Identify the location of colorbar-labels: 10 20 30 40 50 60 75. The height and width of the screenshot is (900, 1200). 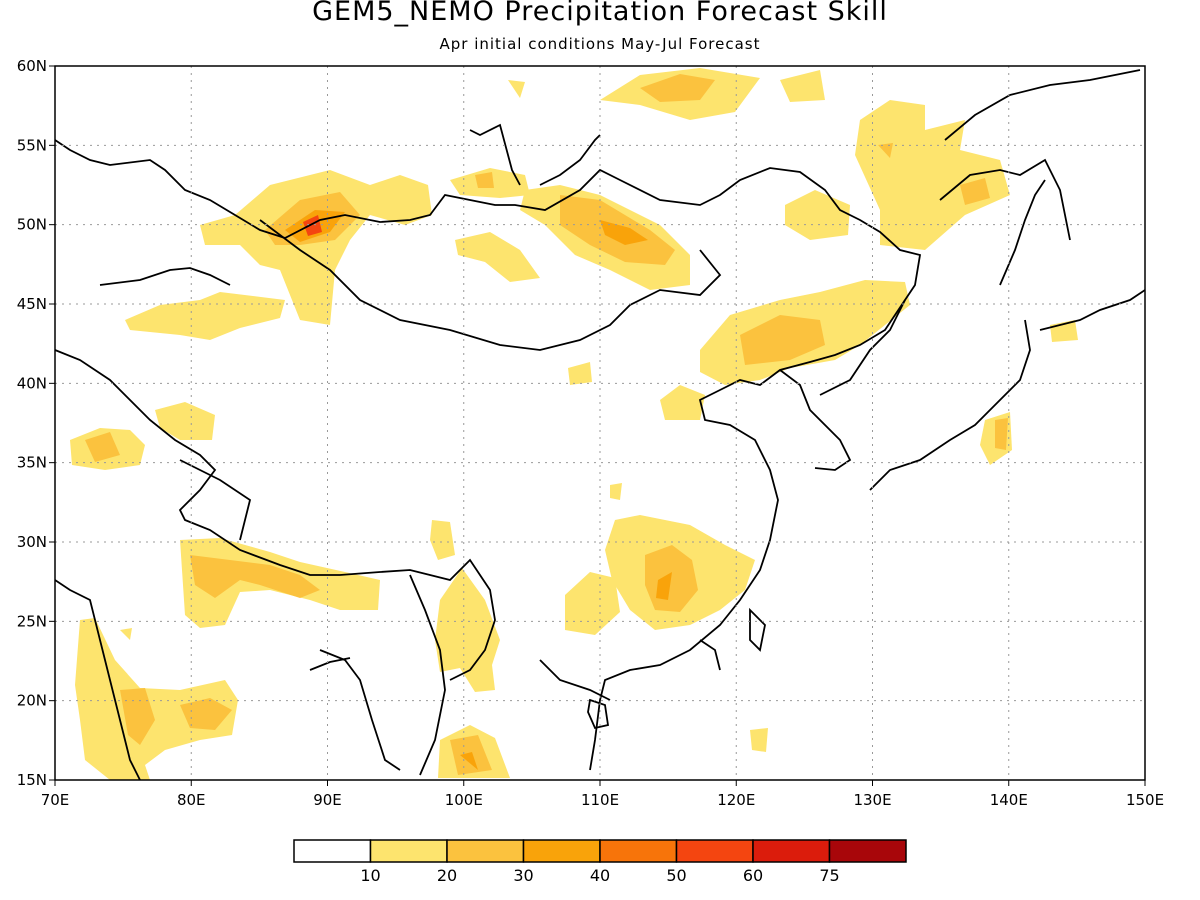
(599, 875).